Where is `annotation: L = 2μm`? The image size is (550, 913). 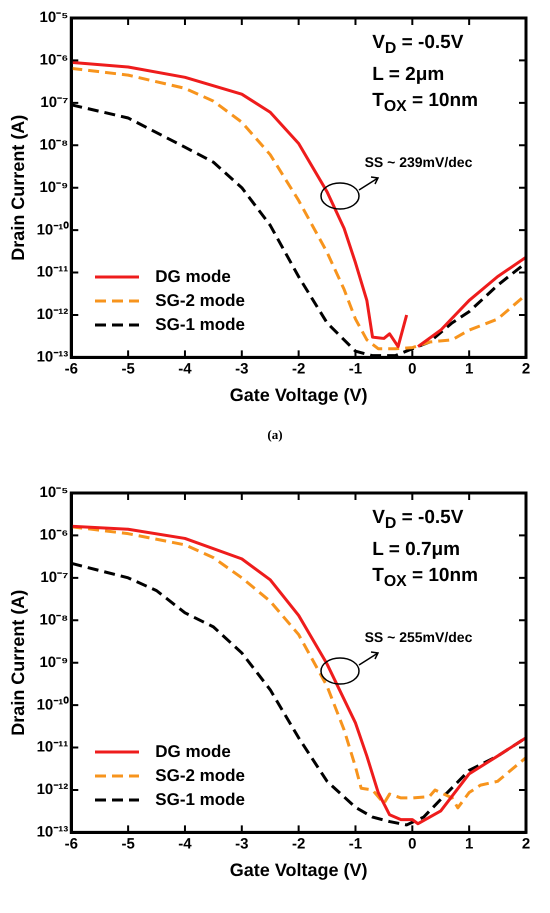
annotation: L = 2μm is located at coordinates (409, 74).